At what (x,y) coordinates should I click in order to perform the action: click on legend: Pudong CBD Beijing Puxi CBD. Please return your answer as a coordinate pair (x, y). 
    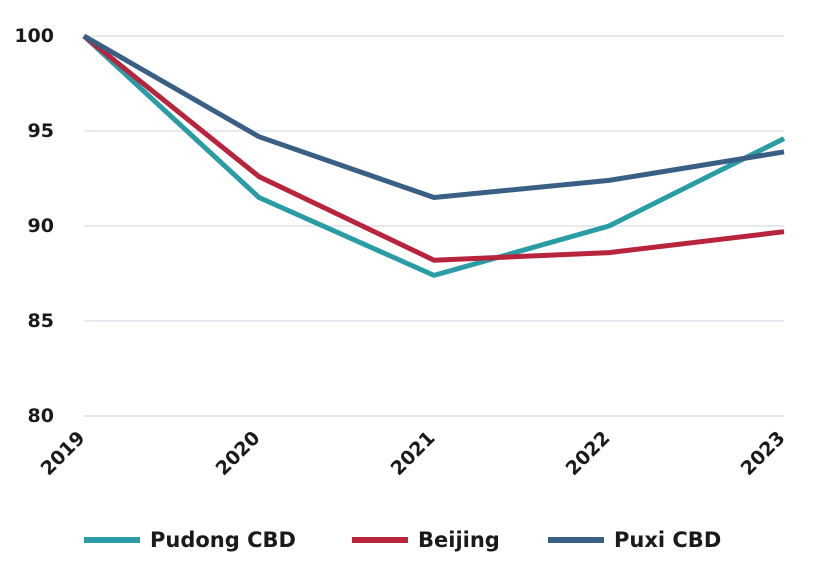
    Looking at the image, I should click on (406, 540).